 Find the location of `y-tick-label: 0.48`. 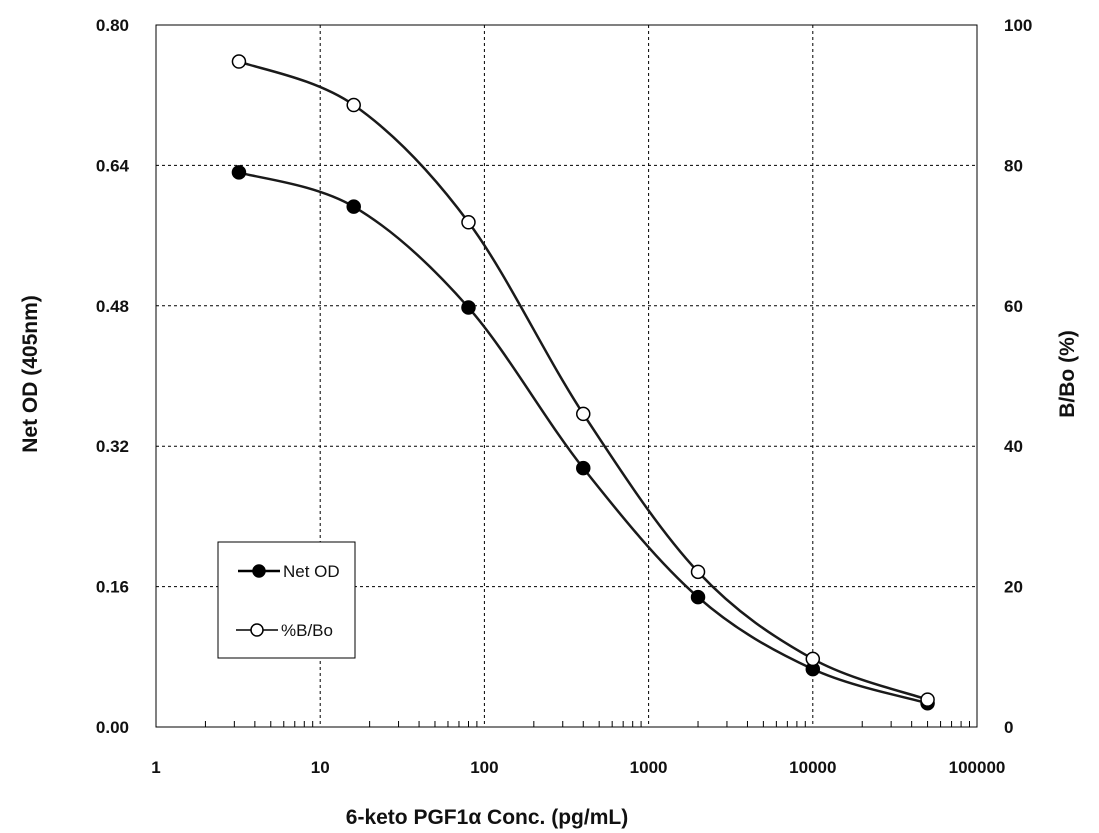

y-tick-label: 0.48 is located at coordinates (112, 306).